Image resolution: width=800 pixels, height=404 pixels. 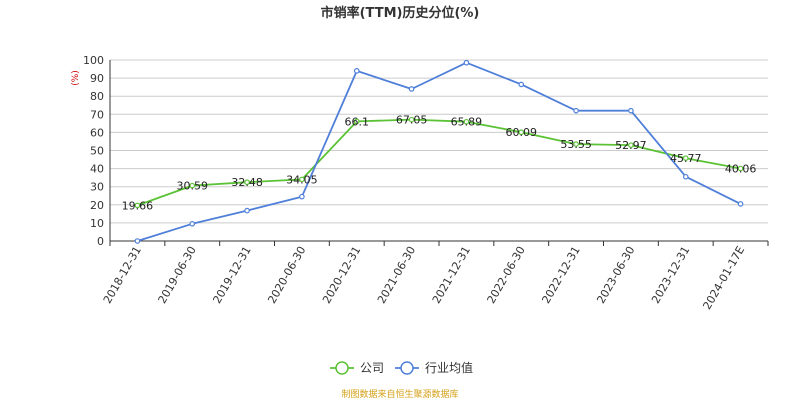 I want to click on x-tick-label: 2022-12-31, so click(x=560, y=275).